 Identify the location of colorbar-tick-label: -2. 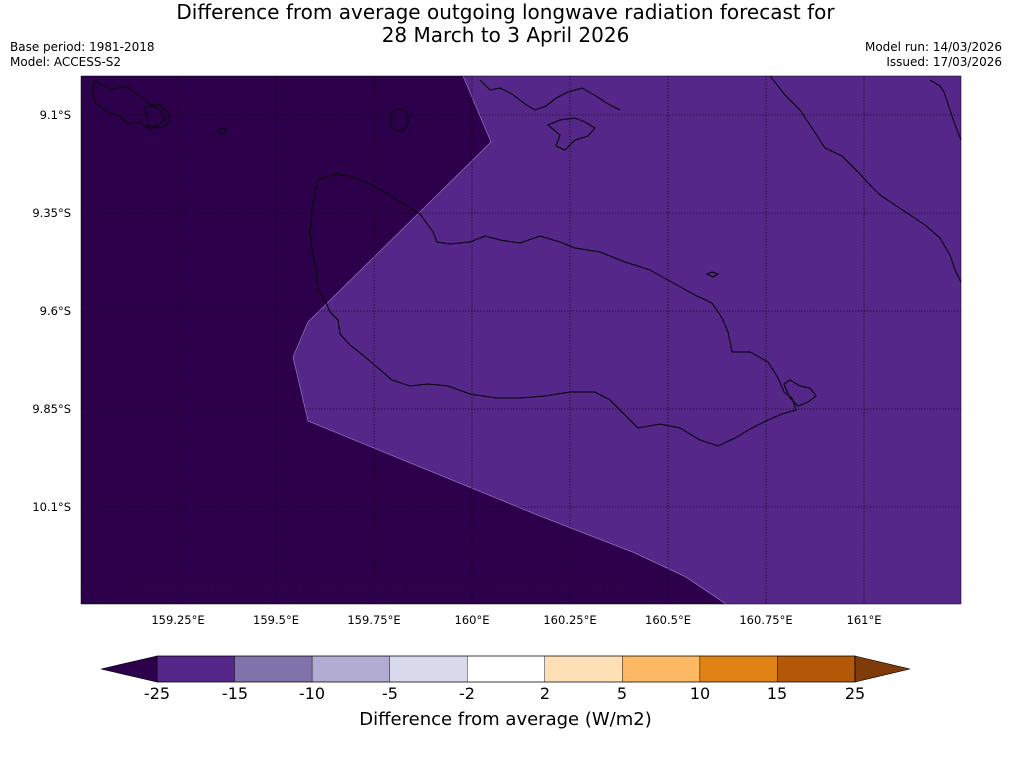
(467, 693).